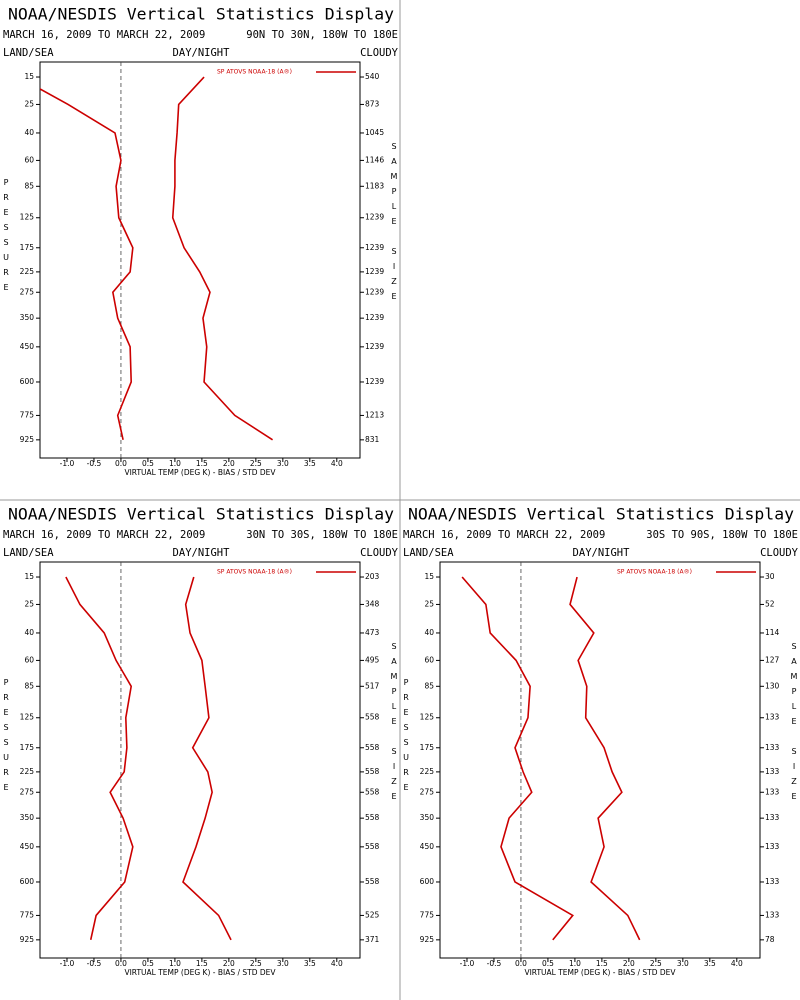 This screenshot has height=1000, width=800. What do you see at coordinates (770, 939) in the screenshot?
I see `sample-size-label: 78` at bounding box center [770, 939].